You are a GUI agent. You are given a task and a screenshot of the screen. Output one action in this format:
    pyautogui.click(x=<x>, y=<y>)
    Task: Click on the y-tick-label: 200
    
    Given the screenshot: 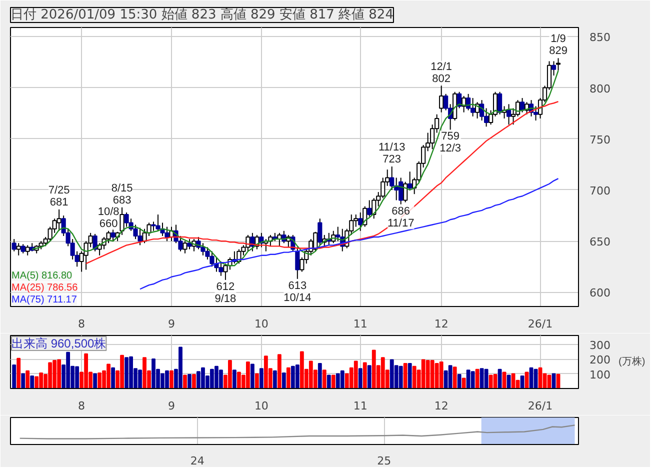 What is the action you would take?
    pyautogui.click(x=600, y=360)
    